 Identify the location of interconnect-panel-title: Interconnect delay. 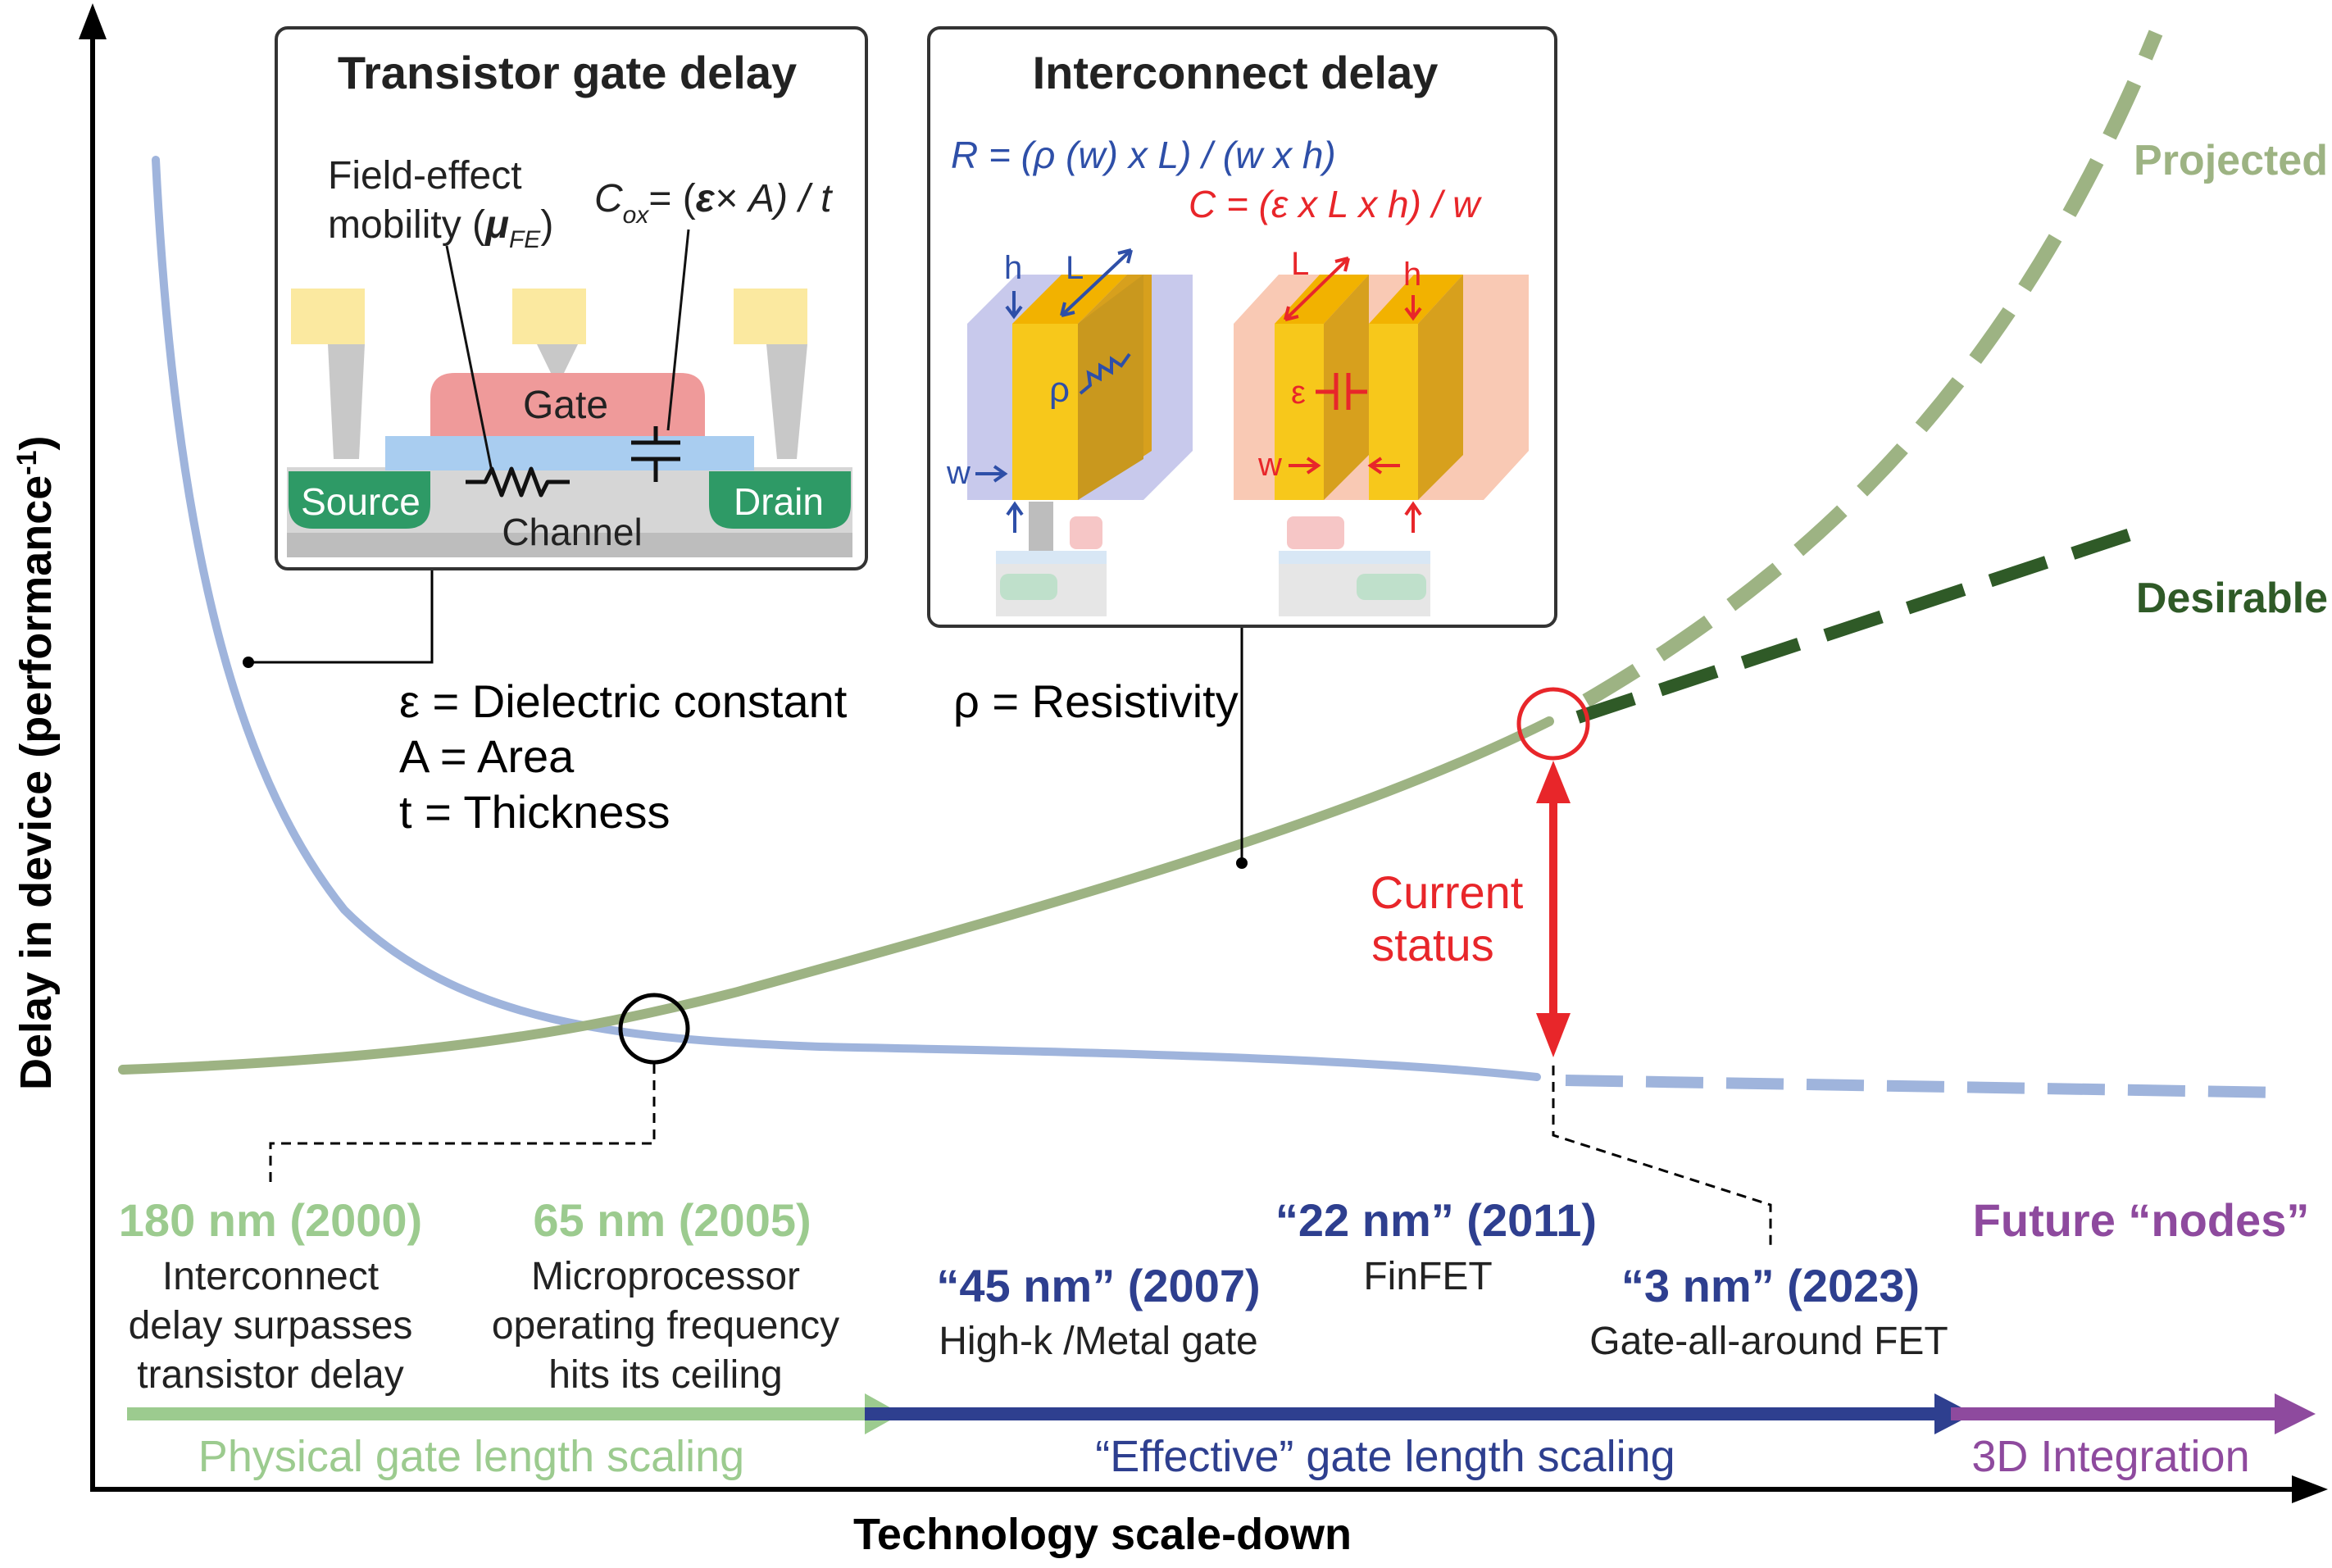
(1236, 72).